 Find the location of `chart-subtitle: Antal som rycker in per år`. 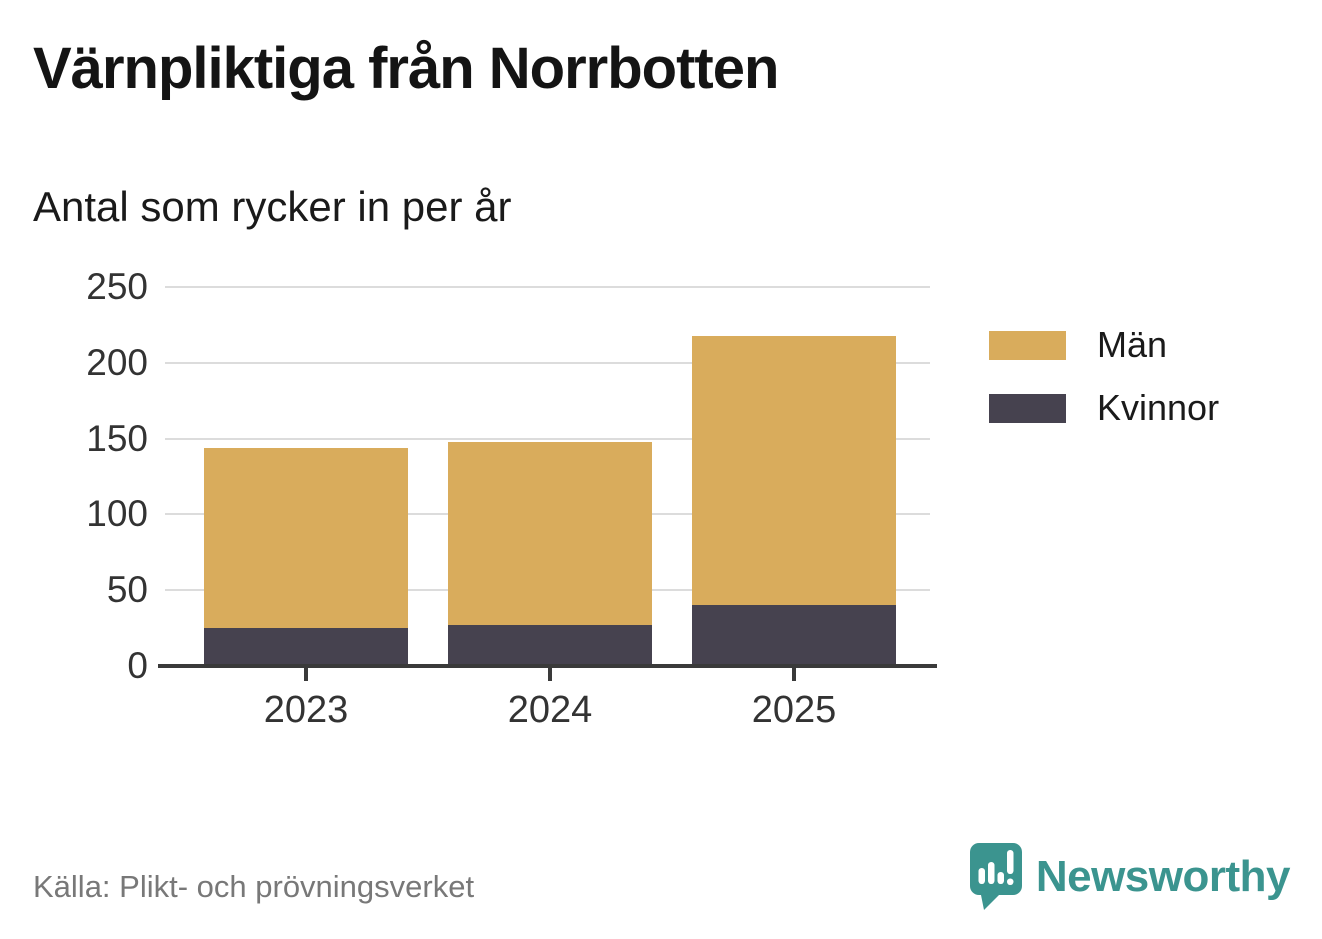

chart-subtitle: Antal som rycker in per år is located at coordinates (272, 206).